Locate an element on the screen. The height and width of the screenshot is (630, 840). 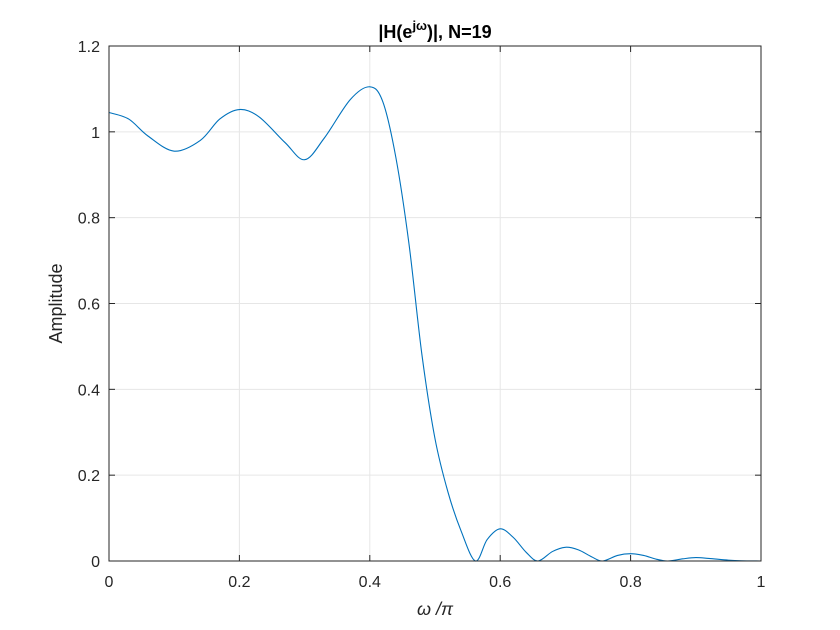
x-axis-label: ω /π is located at coordinates (435, 609).